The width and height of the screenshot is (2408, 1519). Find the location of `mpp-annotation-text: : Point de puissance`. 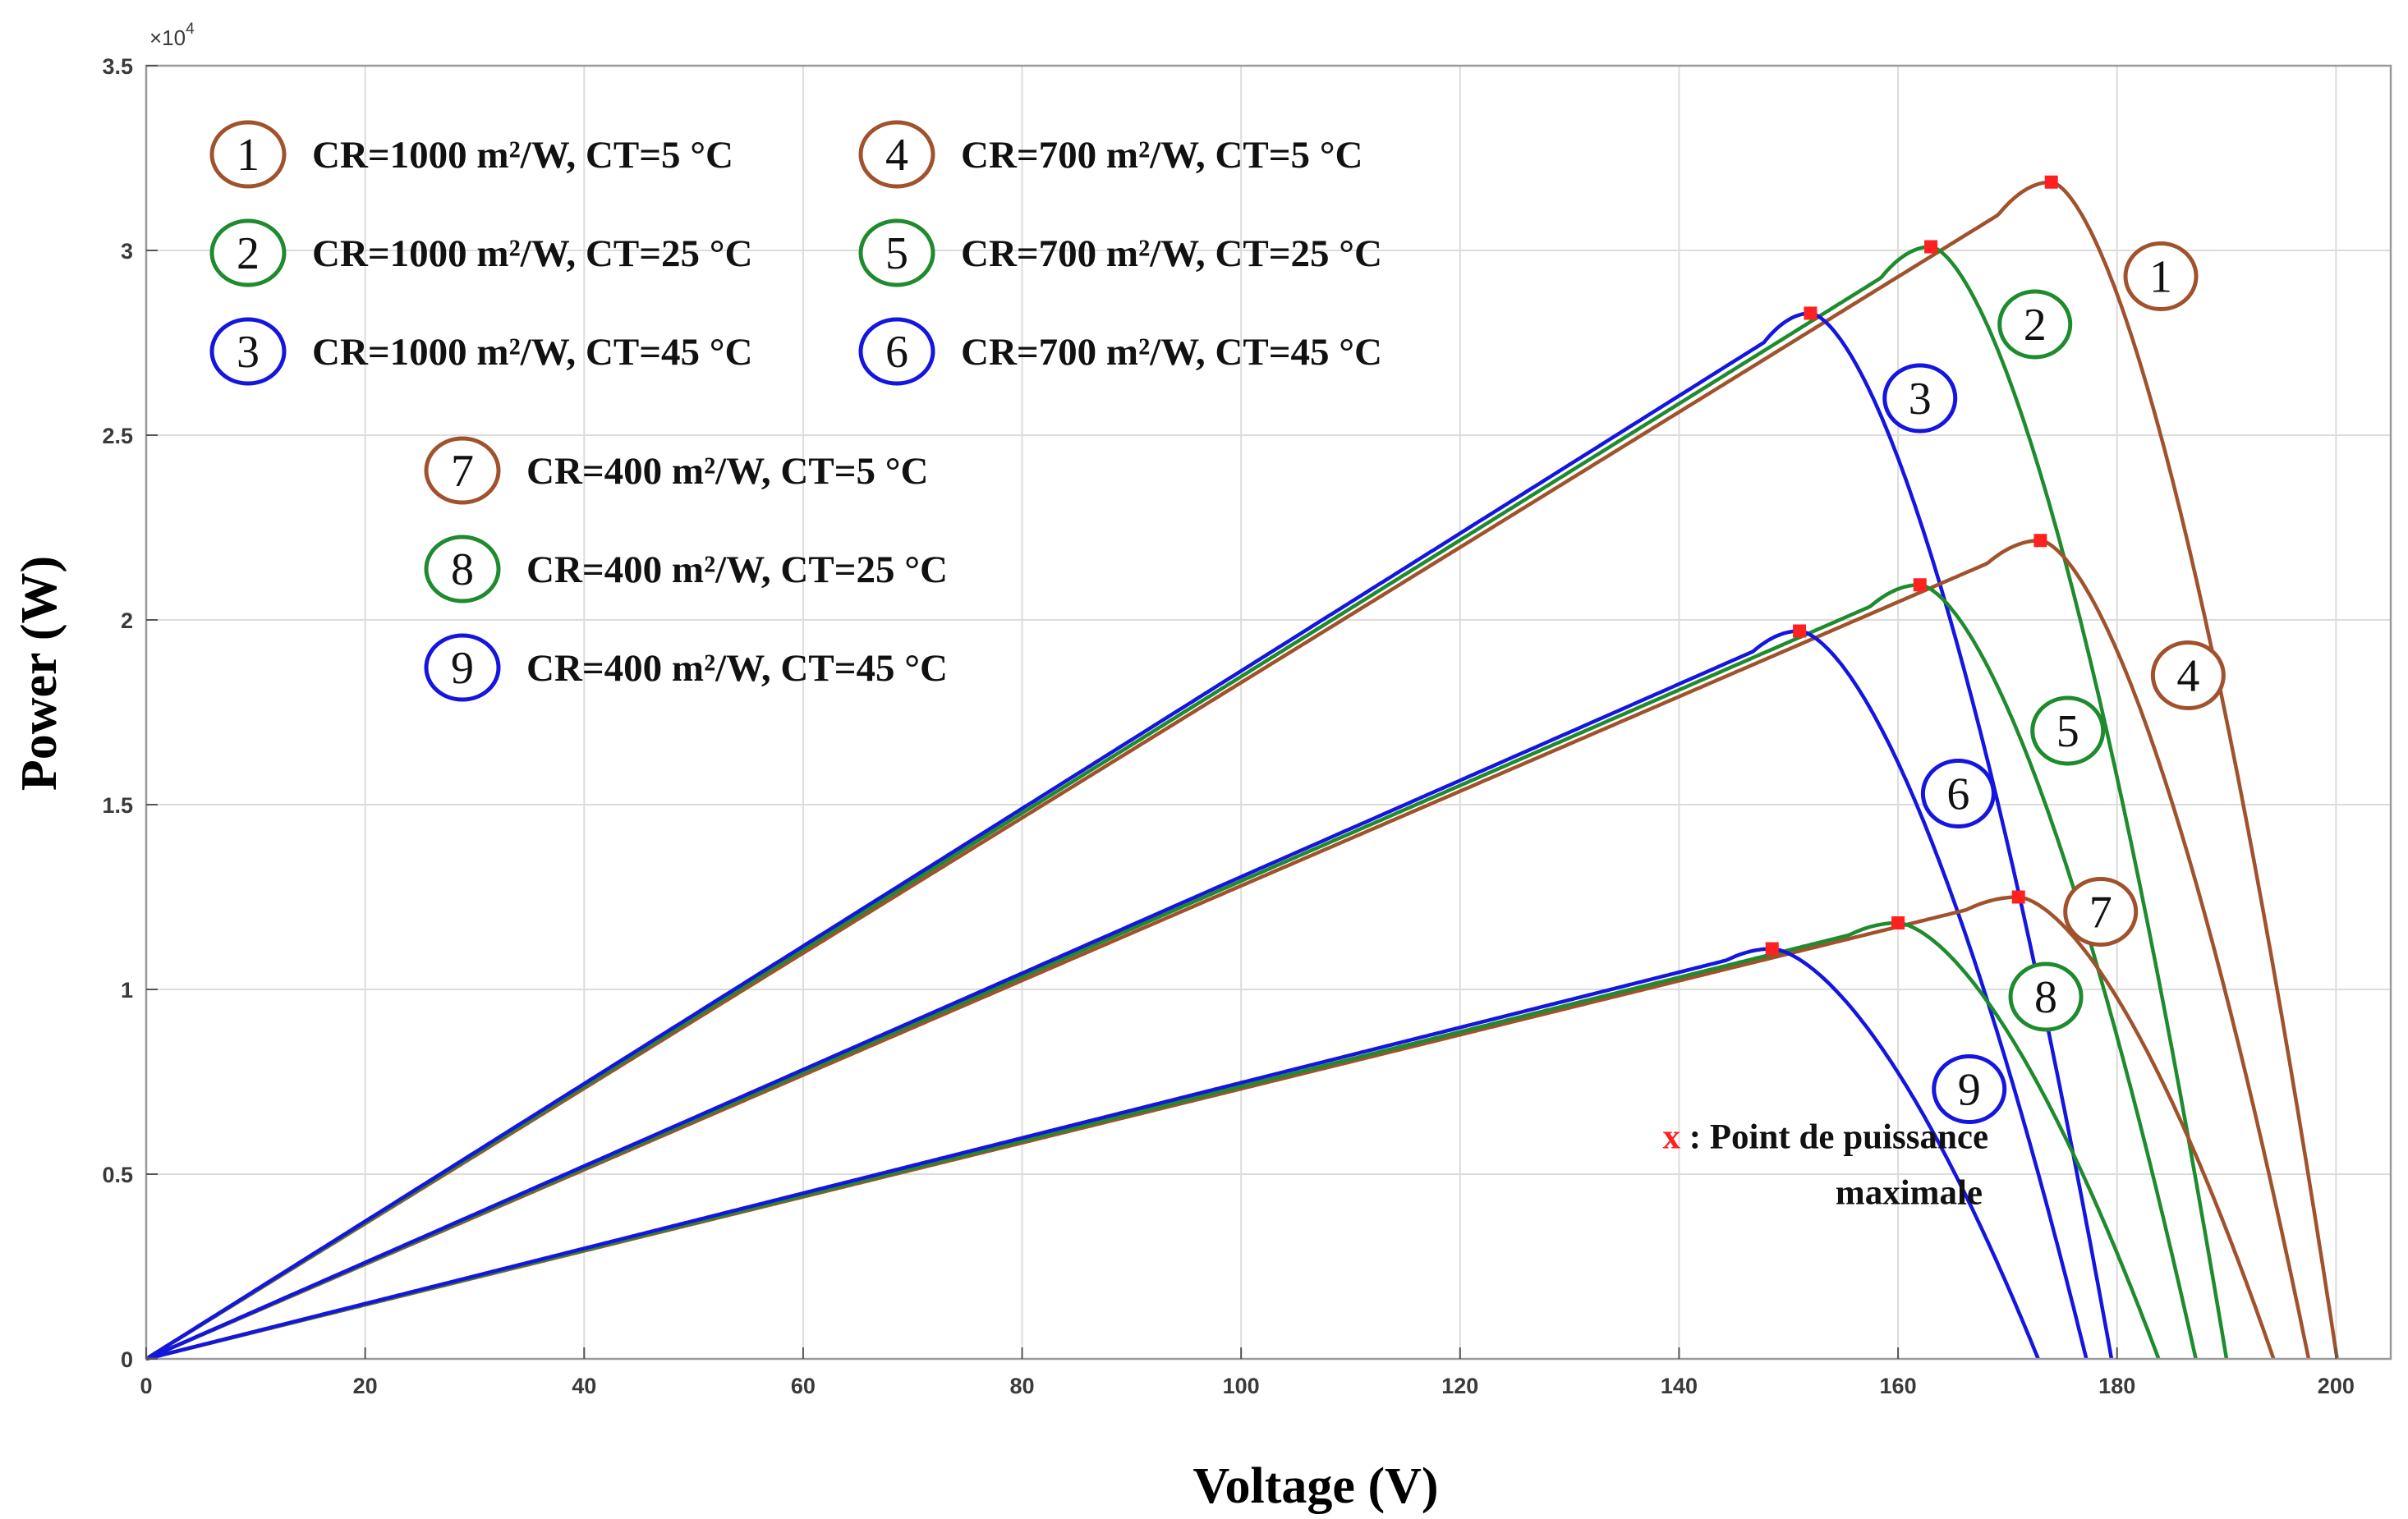

mpp-annotation-text: : Point de puissance is located at coordinates (1834, 1137).